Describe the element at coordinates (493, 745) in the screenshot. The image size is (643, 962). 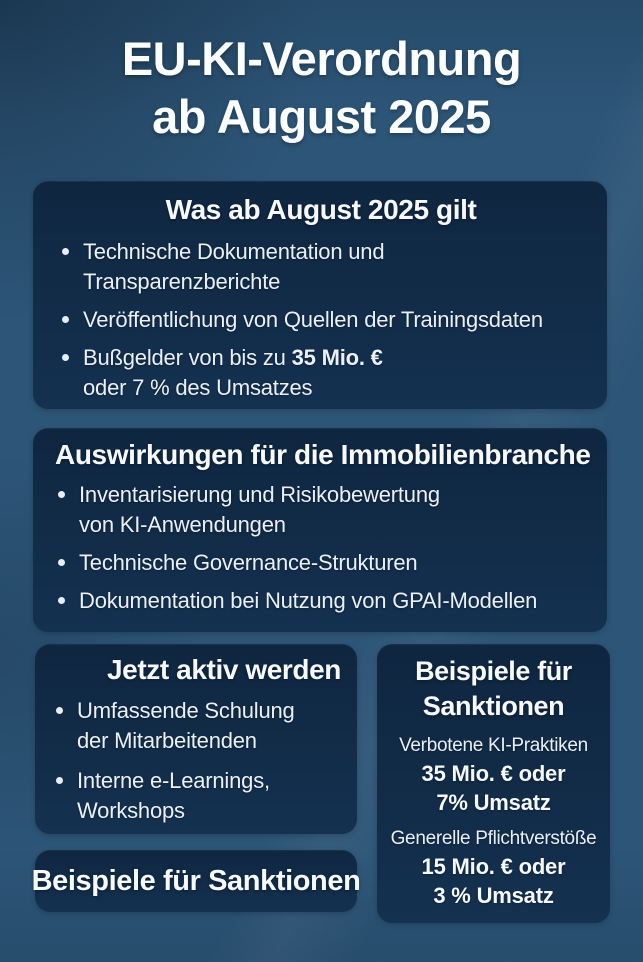
I see `sanction-category-label: Verbotene KI-Praktiken` at that location.